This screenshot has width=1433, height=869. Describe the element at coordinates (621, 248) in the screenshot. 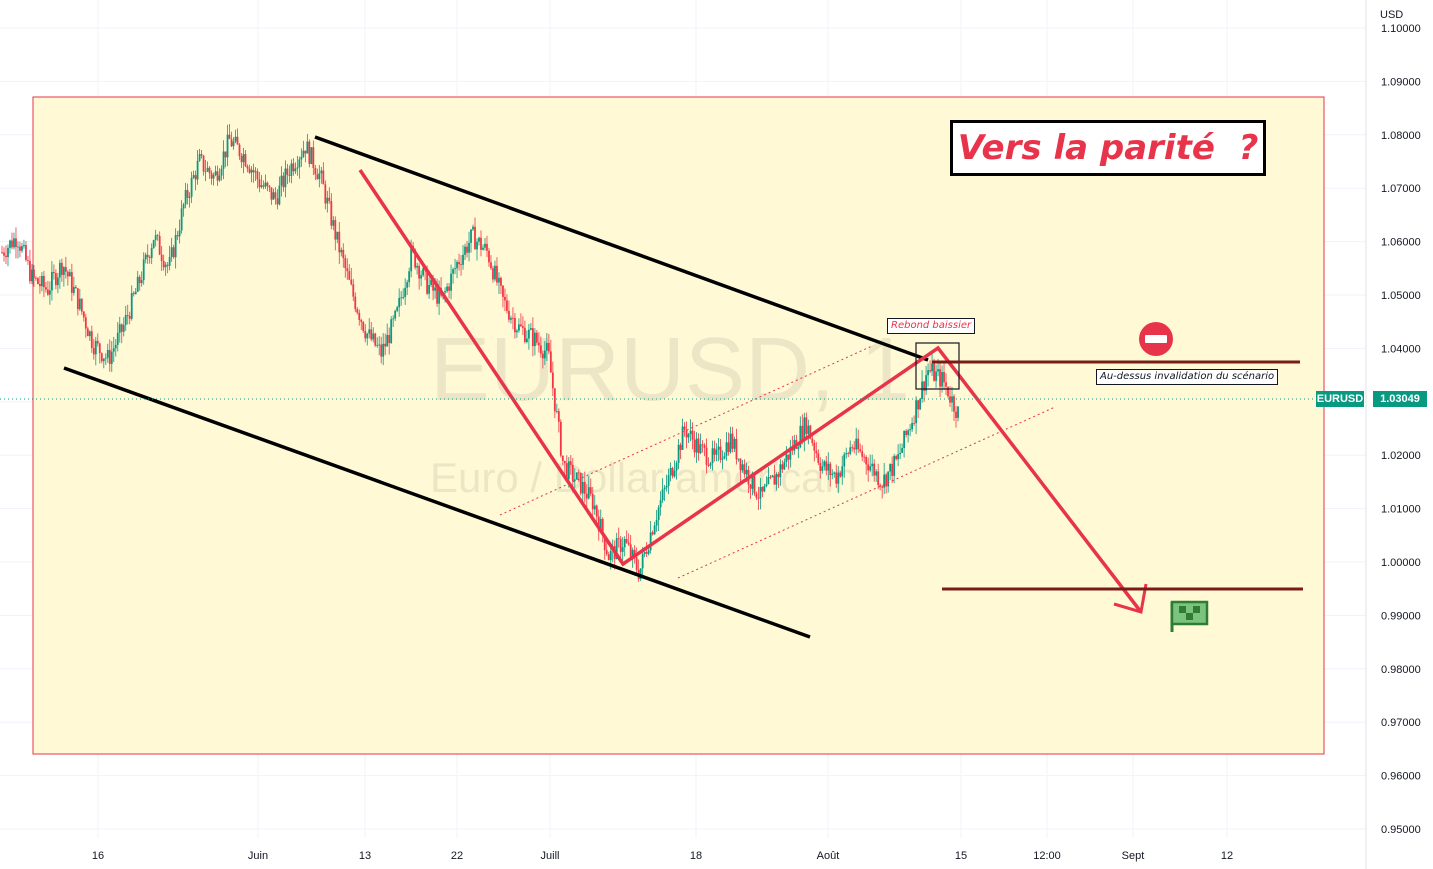

I see `channel-upper-line` at that location.